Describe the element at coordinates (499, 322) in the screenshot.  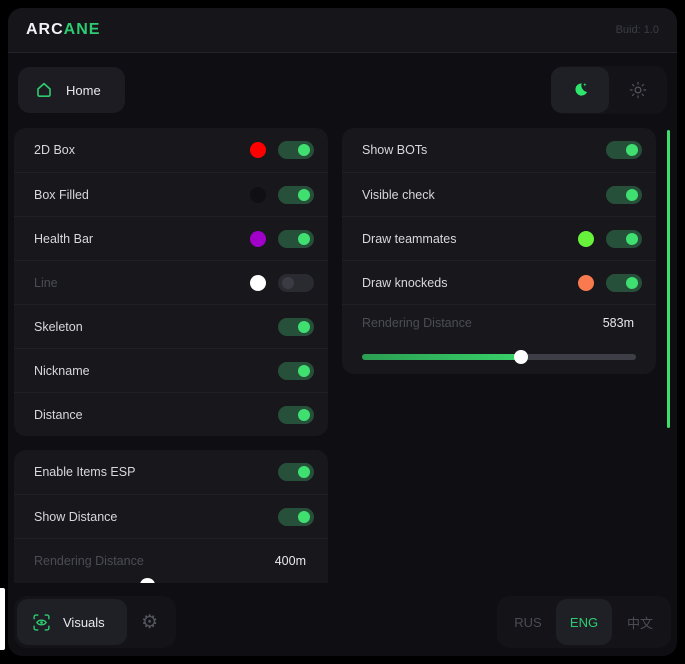
I see `rendering-distance-row: Rendering Distance 583m` at that location.